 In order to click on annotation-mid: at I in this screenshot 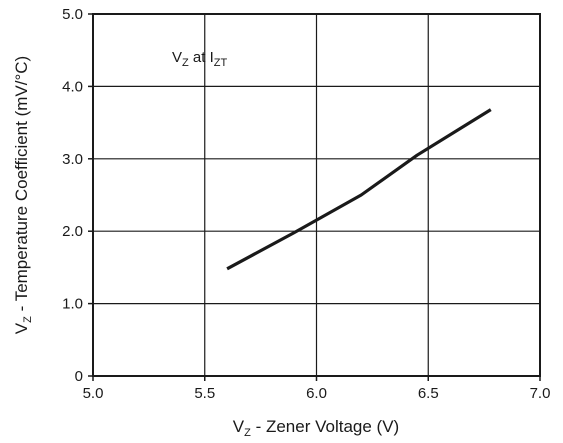, I will do `click(201, 57)`.